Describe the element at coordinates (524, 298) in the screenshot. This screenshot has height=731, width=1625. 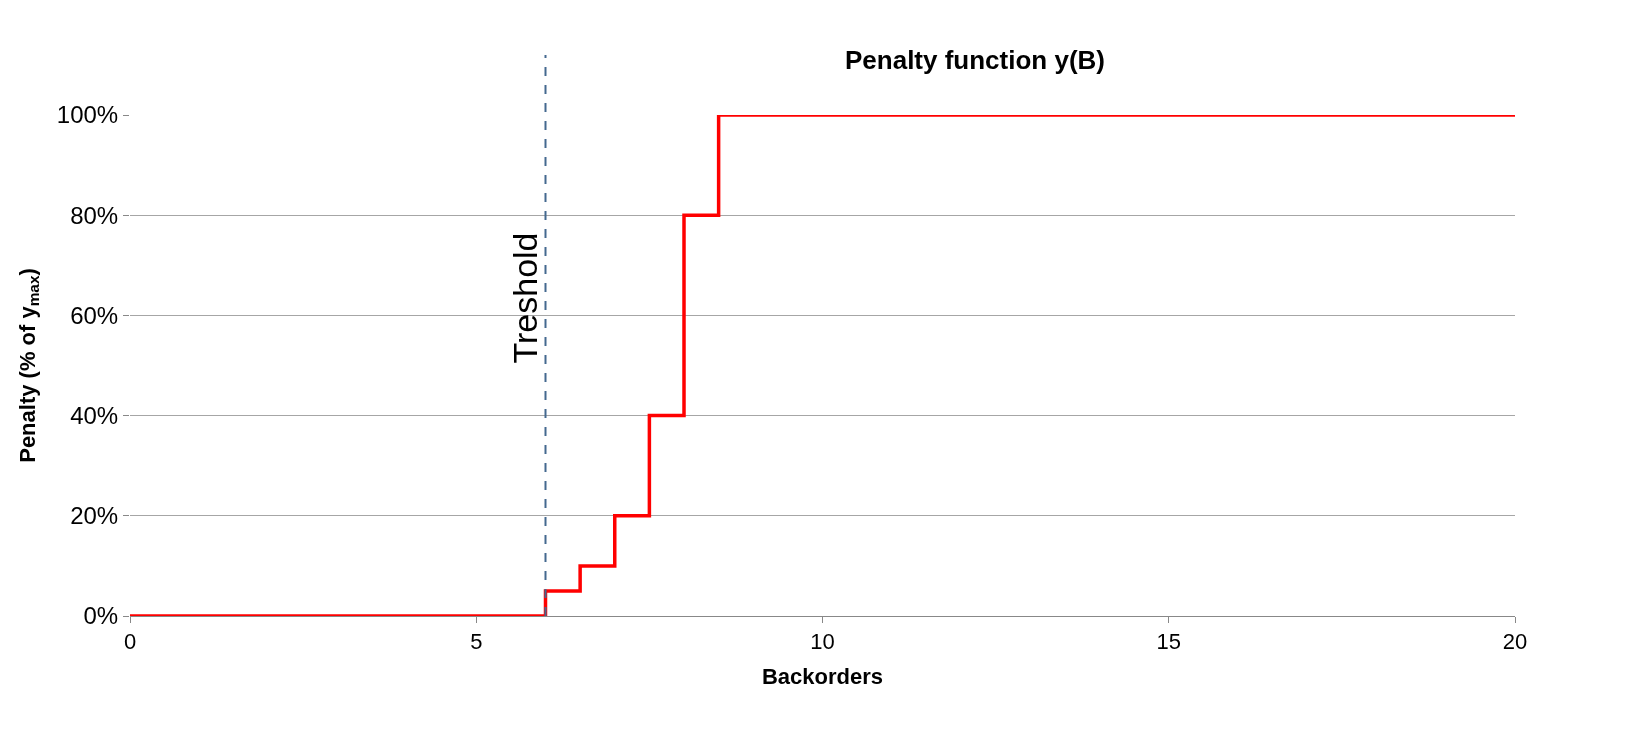
I see `ref-line-label: Treshold` at that location.